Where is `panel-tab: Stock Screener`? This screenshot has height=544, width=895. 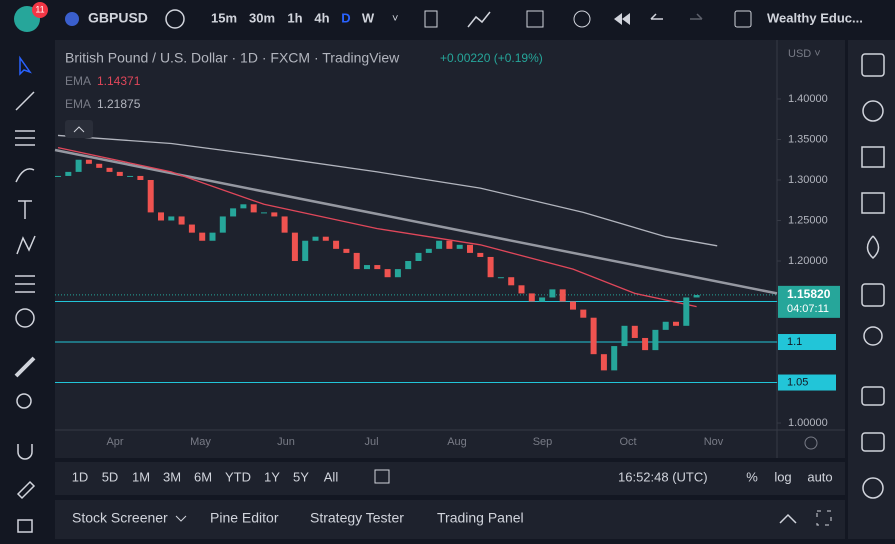 panel-tab: Stock Screener is located at coordinates (120, 518).